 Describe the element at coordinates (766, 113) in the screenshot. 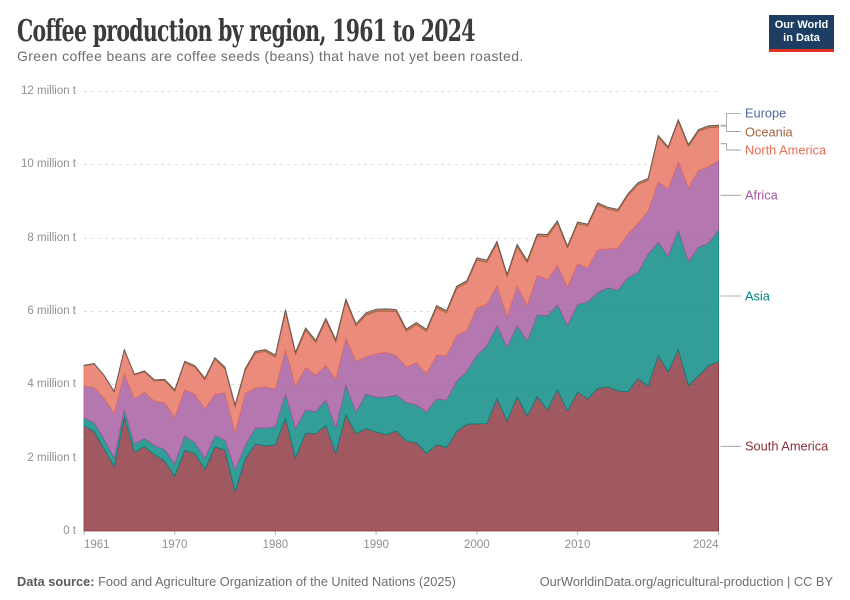

I see `legend-label-europe: Europe` at that location.